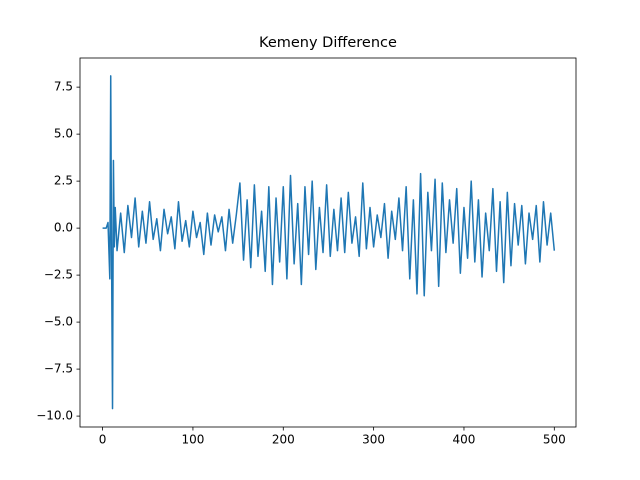 This screenshot has width=640, height=480. I want to click on x-tick-label: 100, so click(192, 440).